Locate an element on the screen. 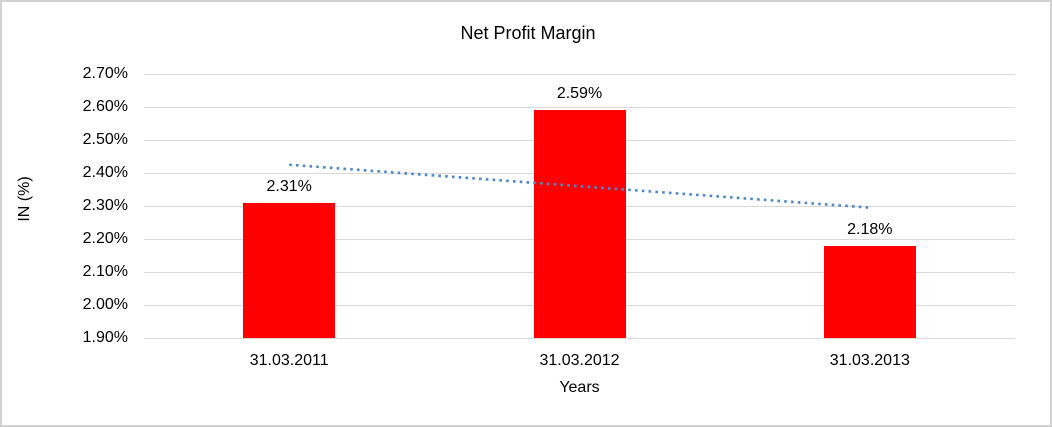 The height and width of the screenshot is (427, 1052). y-tick-label: 2.30% is located at coordinates (105, 205).